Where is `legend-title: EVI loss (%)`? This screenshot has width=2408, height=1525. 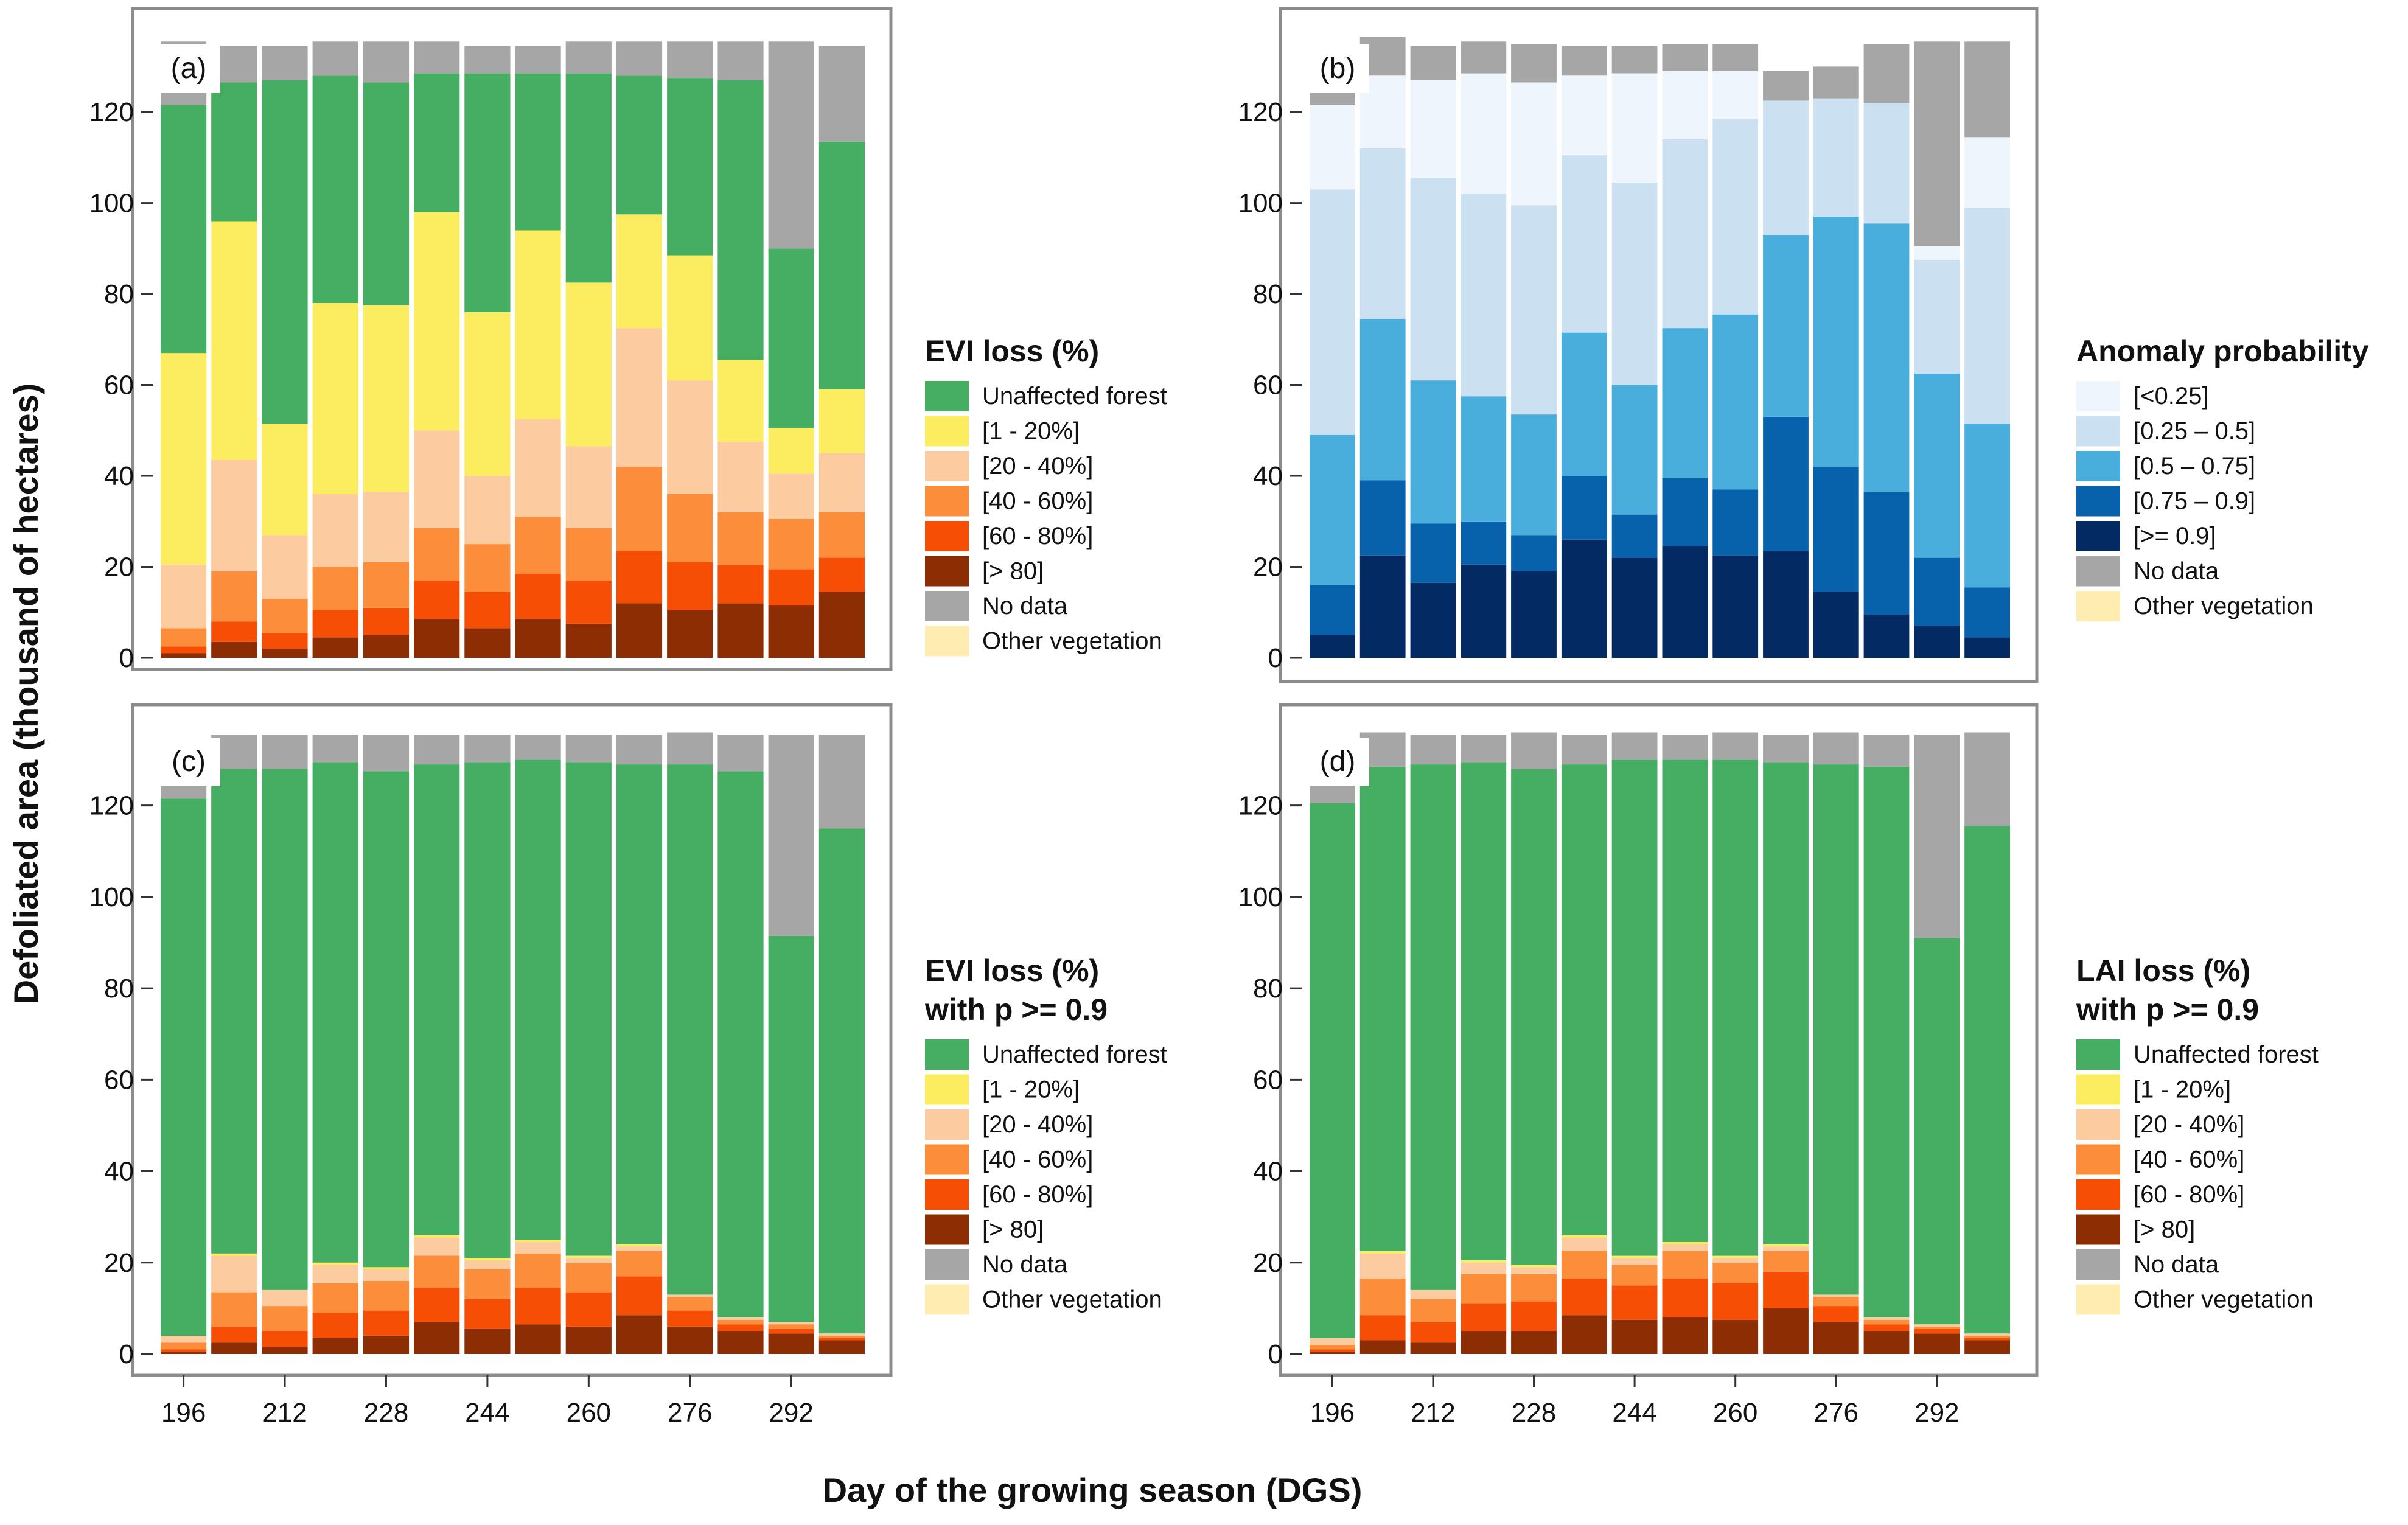
legend-title: EVI loss (%) is located at coordinates (1012, 971).